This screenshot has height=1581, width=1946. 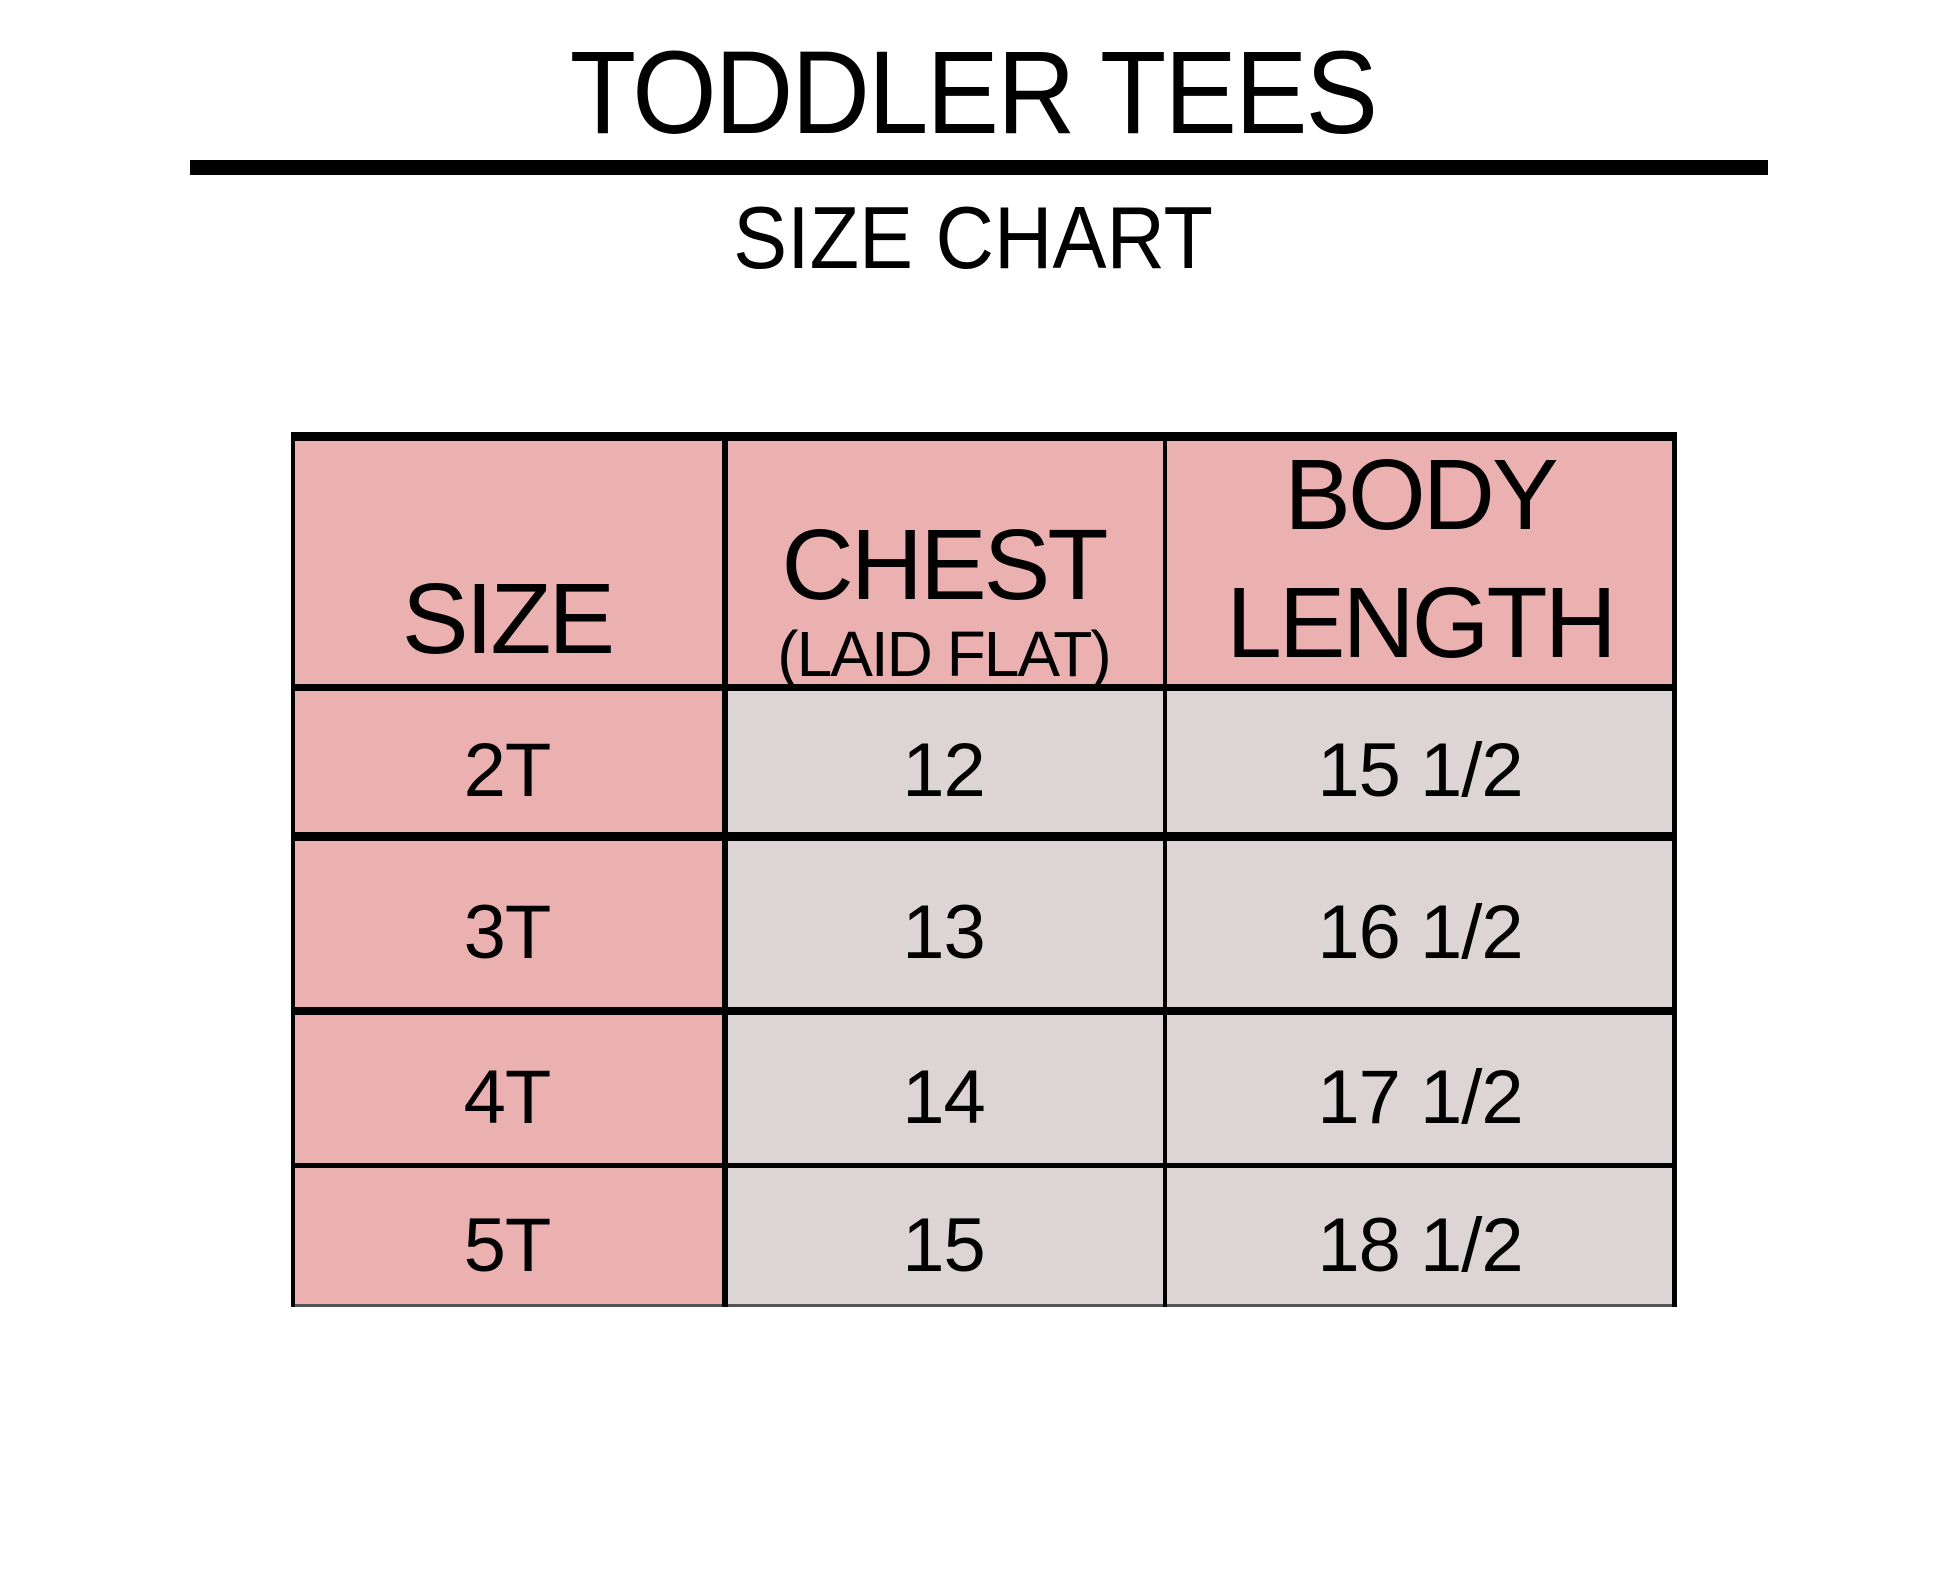 What do you see at coordinates (979, 167) in the screenshot?
I see `title-divider` at bounding box center [979, 167].